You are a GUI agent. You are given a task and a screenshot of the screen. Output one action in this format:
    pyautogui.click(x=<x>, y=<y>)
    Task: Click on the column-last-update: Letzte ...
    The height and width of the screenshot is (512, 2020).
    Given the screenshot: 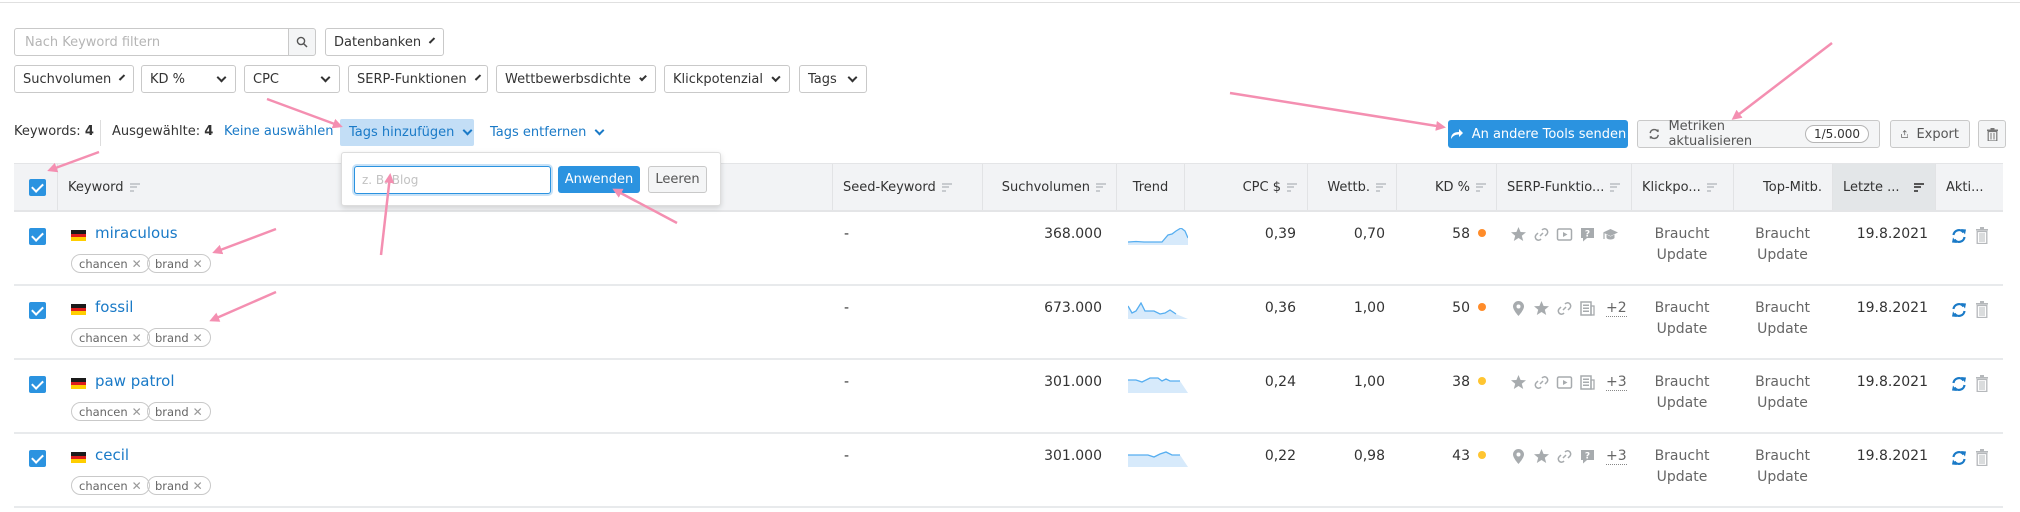 What is the action you would take?
    pyautogui.click(x=1883, y=187)
    